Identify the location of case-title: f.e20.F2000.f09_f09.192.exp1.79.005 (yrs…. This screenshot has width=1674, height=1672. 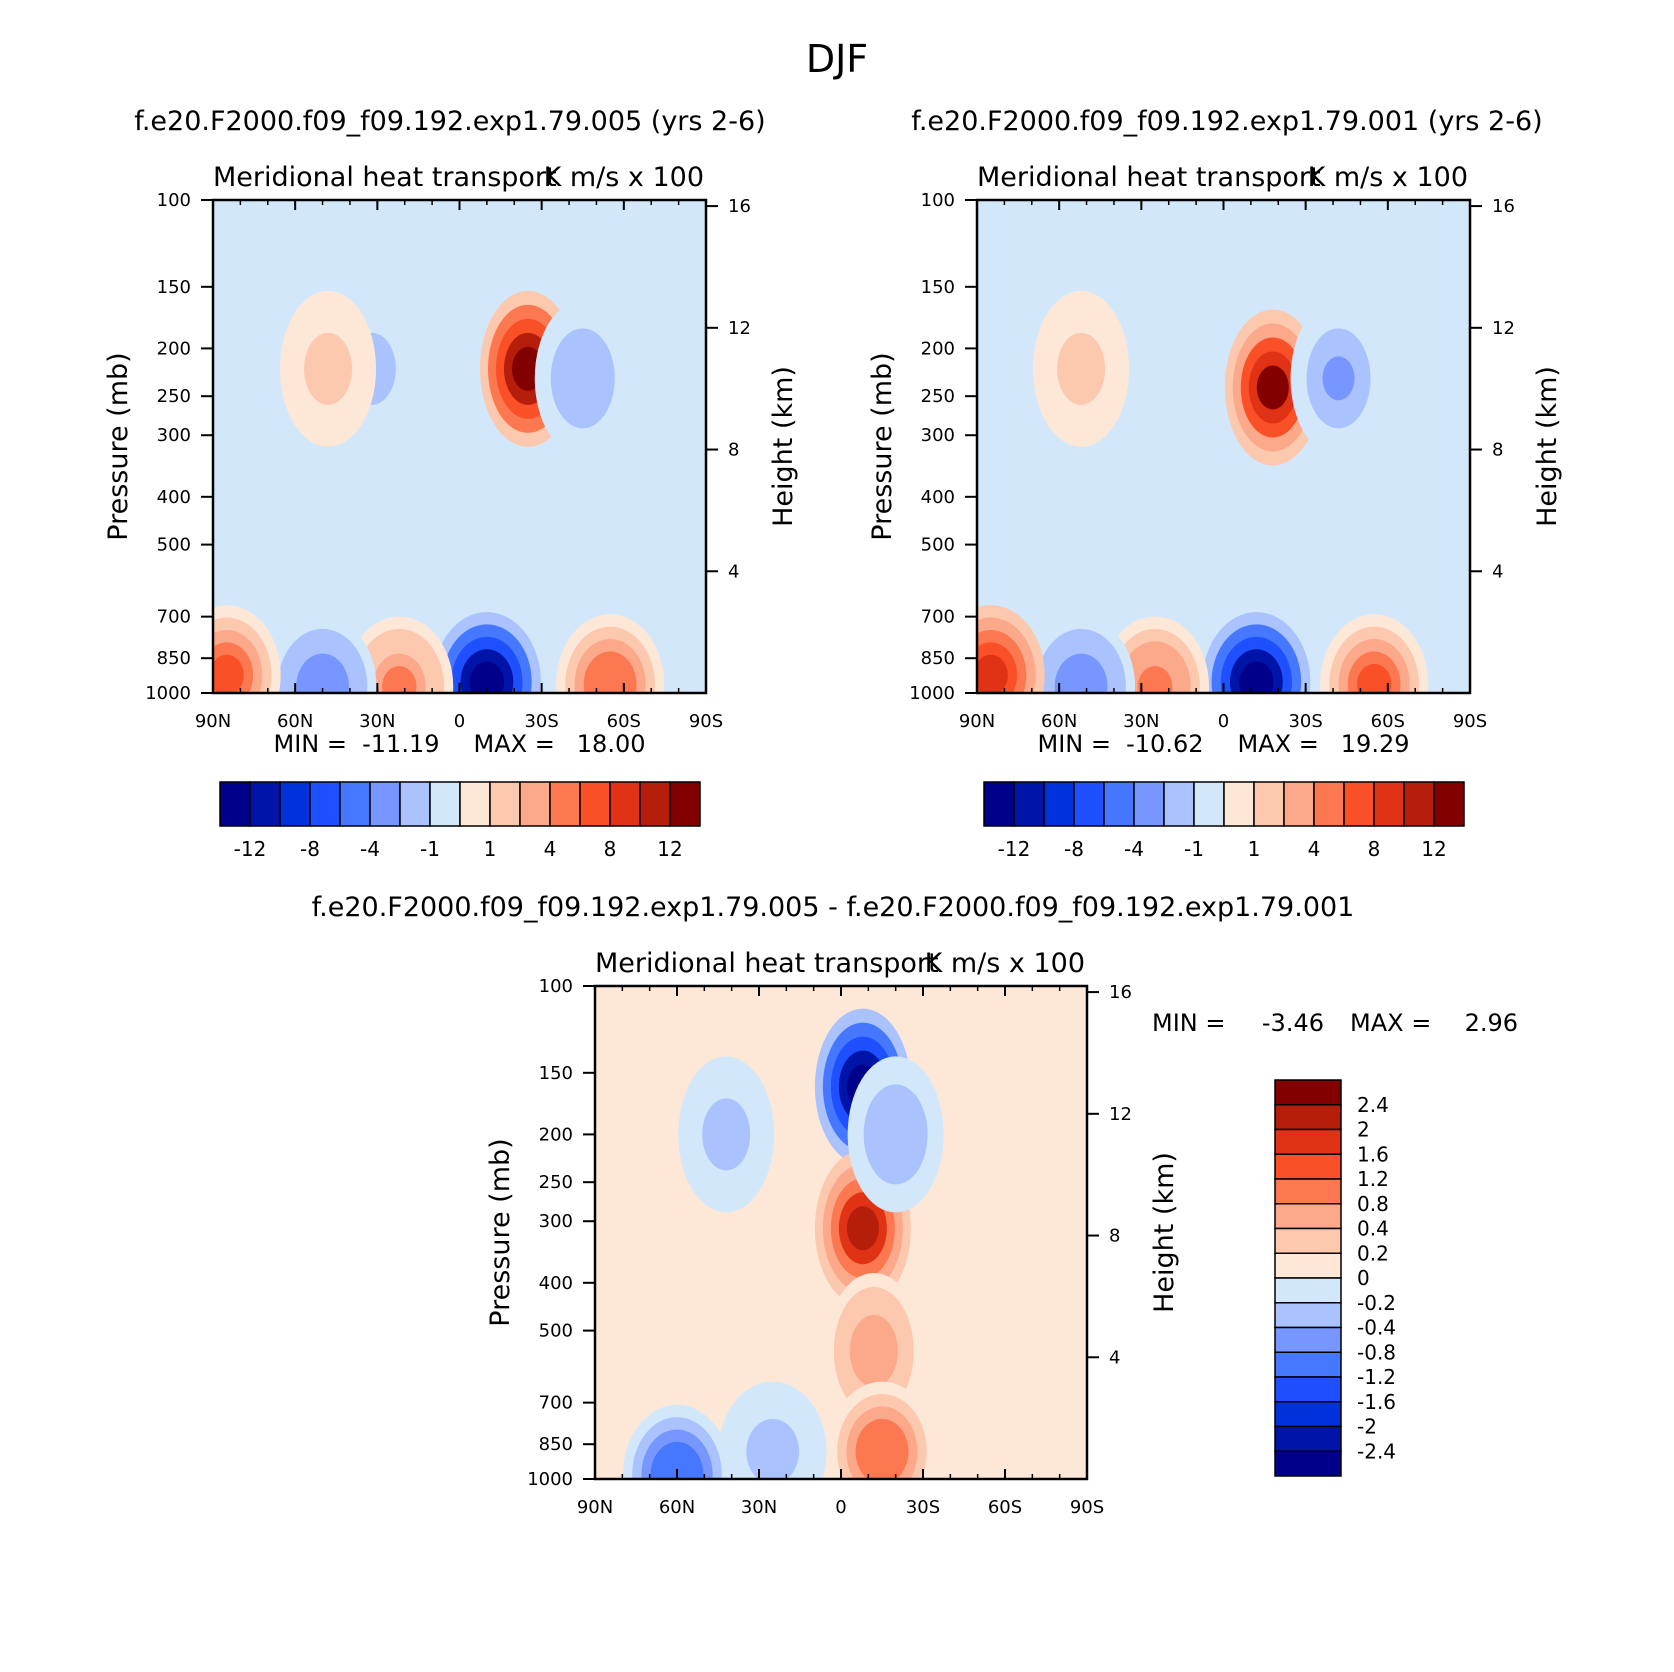
(449, 121).